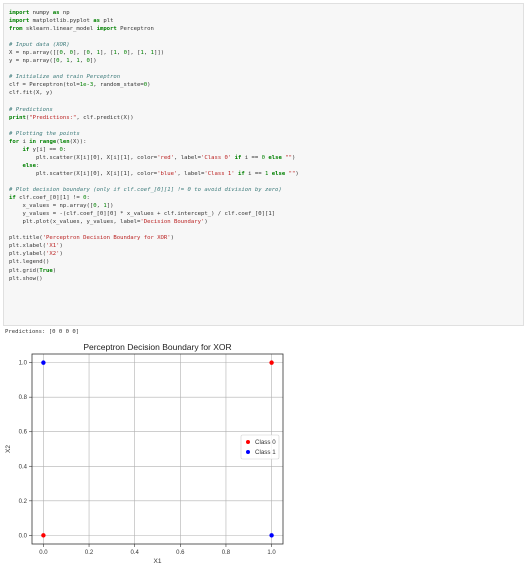  What do you see at coordinates (8, 449) in the screenshot?
I see `y-axis-label: X2` at bounding box center [8, 449].